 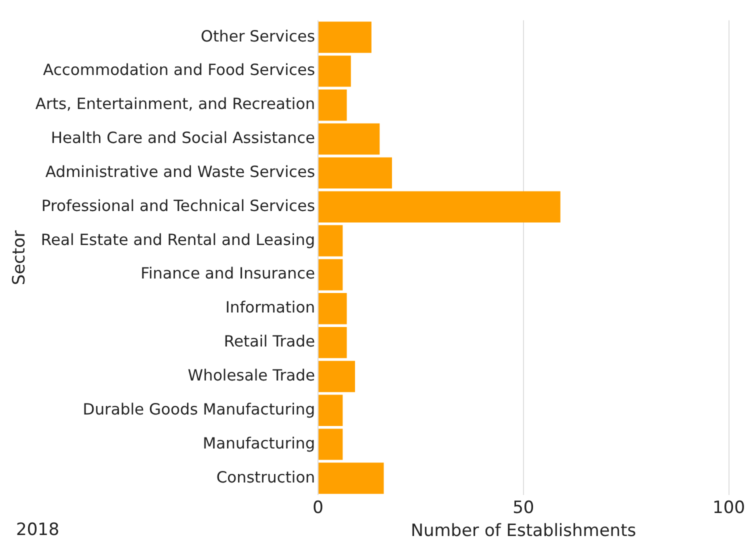 I want to click on y-tick-label: Administrative and Waste Services, so click(x=180, y=171).